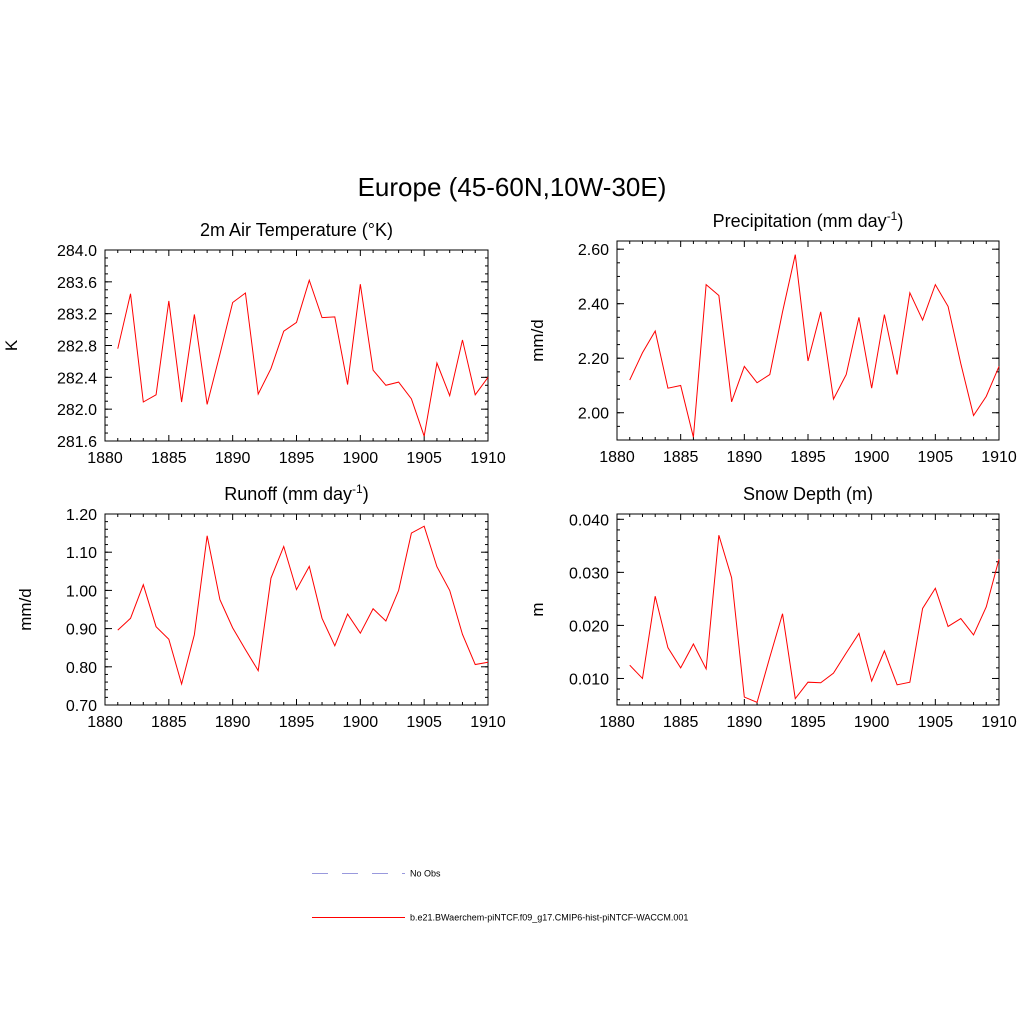  I want to click on y-tick-label-2-00: 2.00, so click(593, 414).